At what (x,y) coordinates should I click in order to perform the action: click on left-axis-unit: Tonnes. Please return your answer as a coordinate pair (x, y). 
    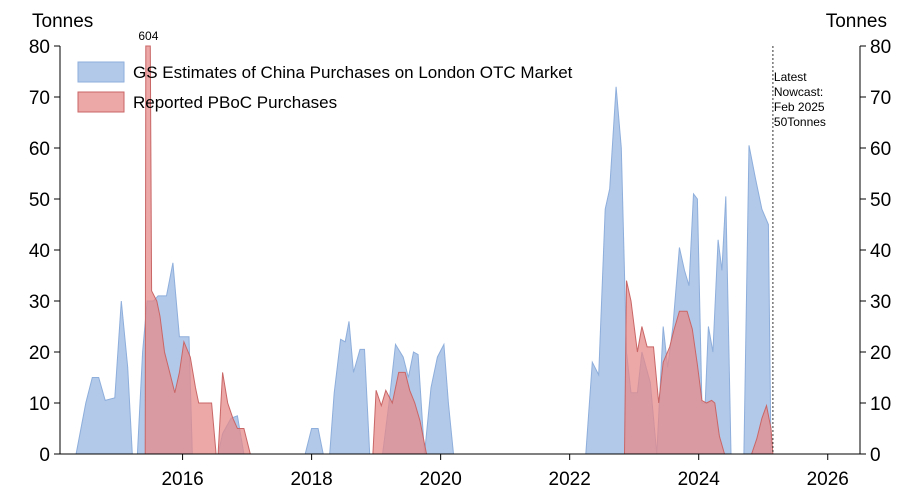
    Looking at the image, I should click on (62, 21).